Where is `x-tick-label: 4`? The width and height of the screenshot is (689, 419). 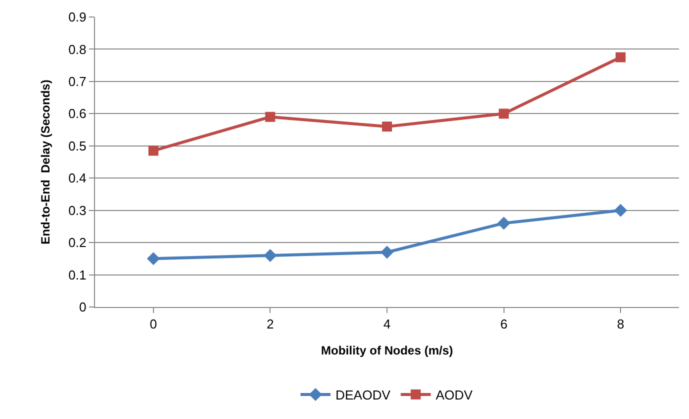
x-tick-label: 4 is located at coordinates (387, 324).